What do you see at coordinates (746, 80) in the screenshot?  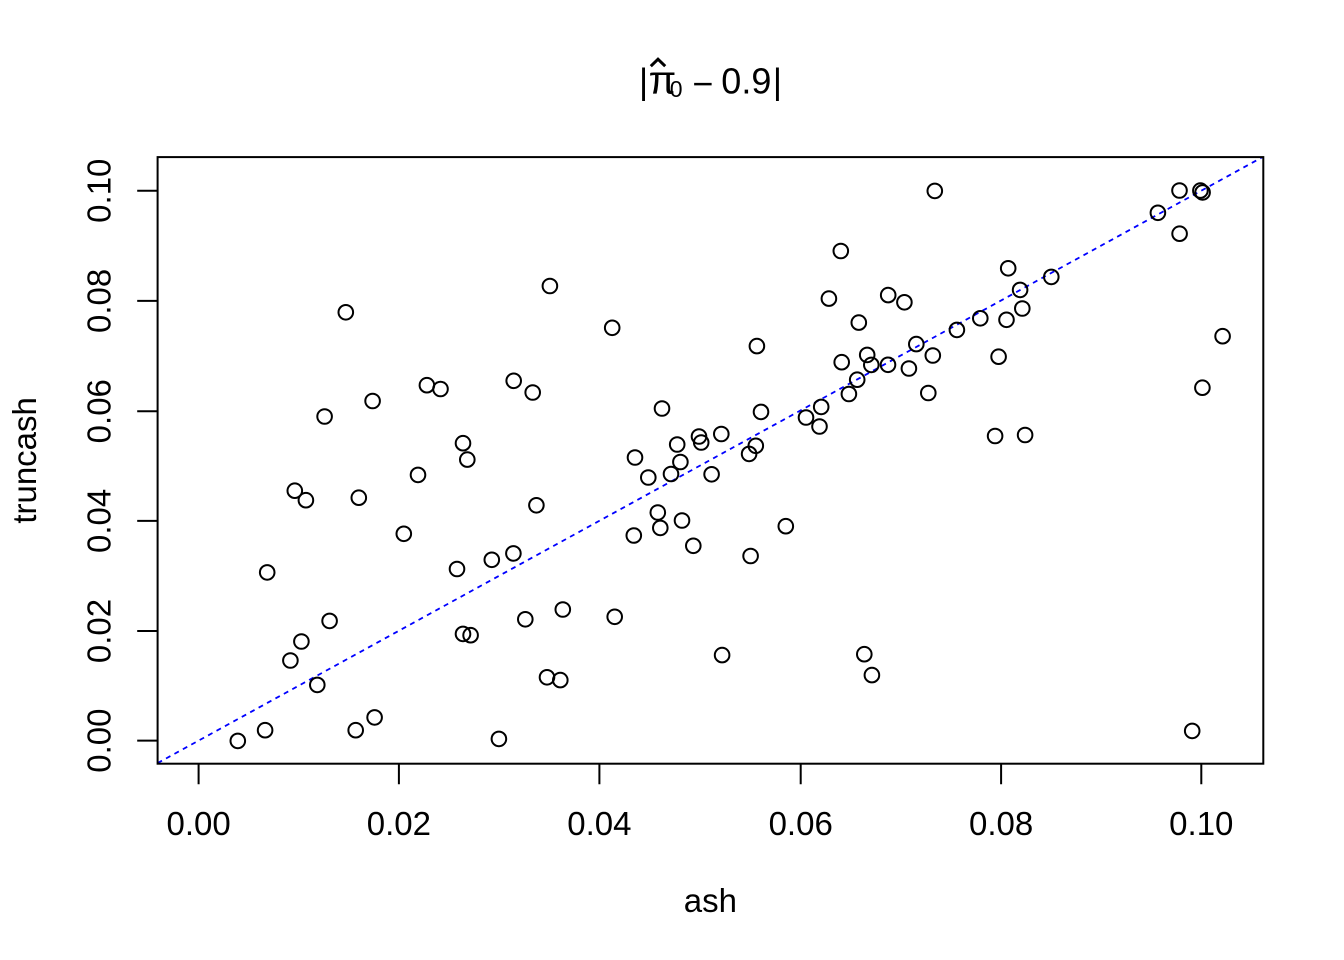 I see `svg-text: 0.9` at bounding box center [746, 80].